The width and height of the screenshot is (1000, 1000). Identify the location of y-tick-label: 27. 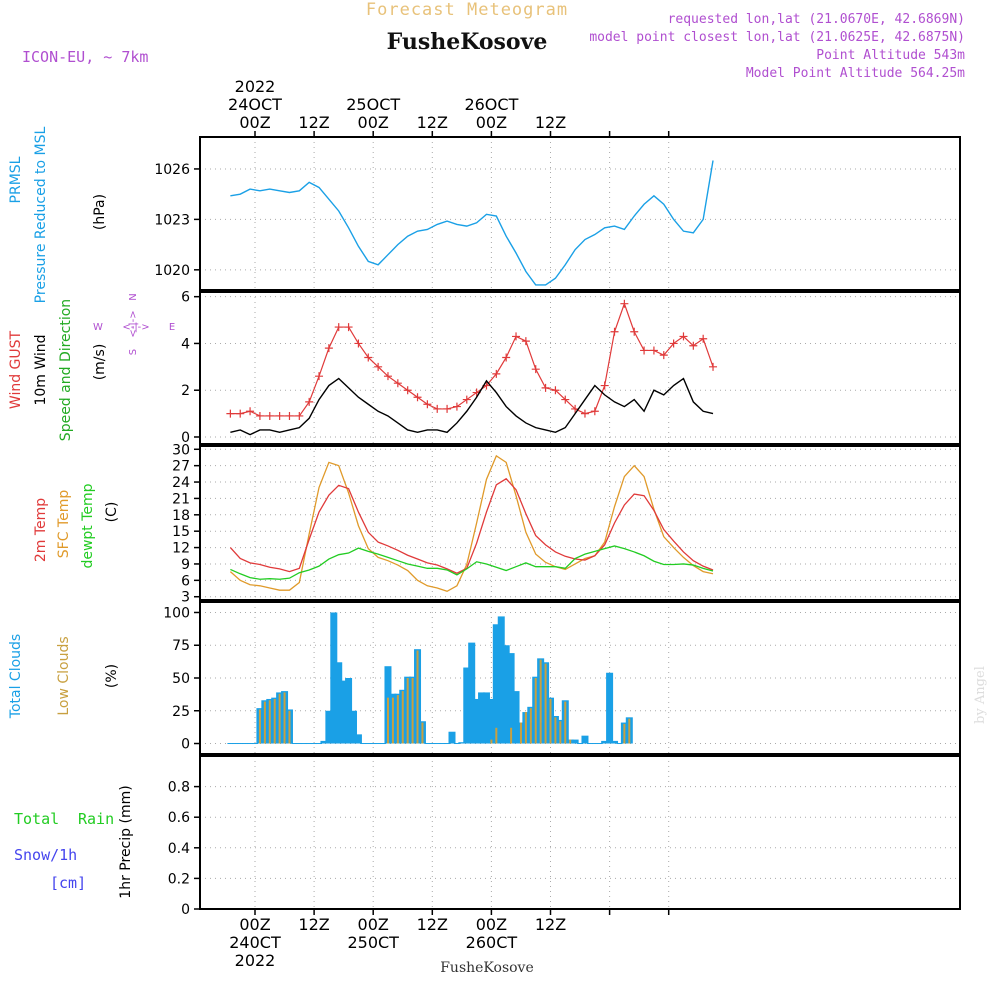
(181, 467).